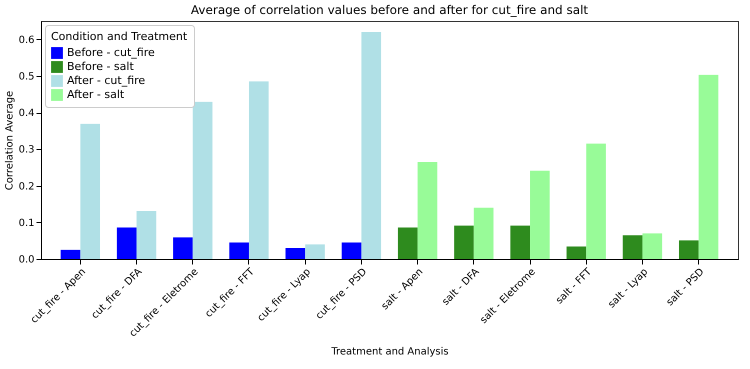 This screenshot has width=750, height=369. What do you see at coordinates (26, 40) in the screenshot?
I see `y-tick-label: 0.6` at bounding box center [26, 40].